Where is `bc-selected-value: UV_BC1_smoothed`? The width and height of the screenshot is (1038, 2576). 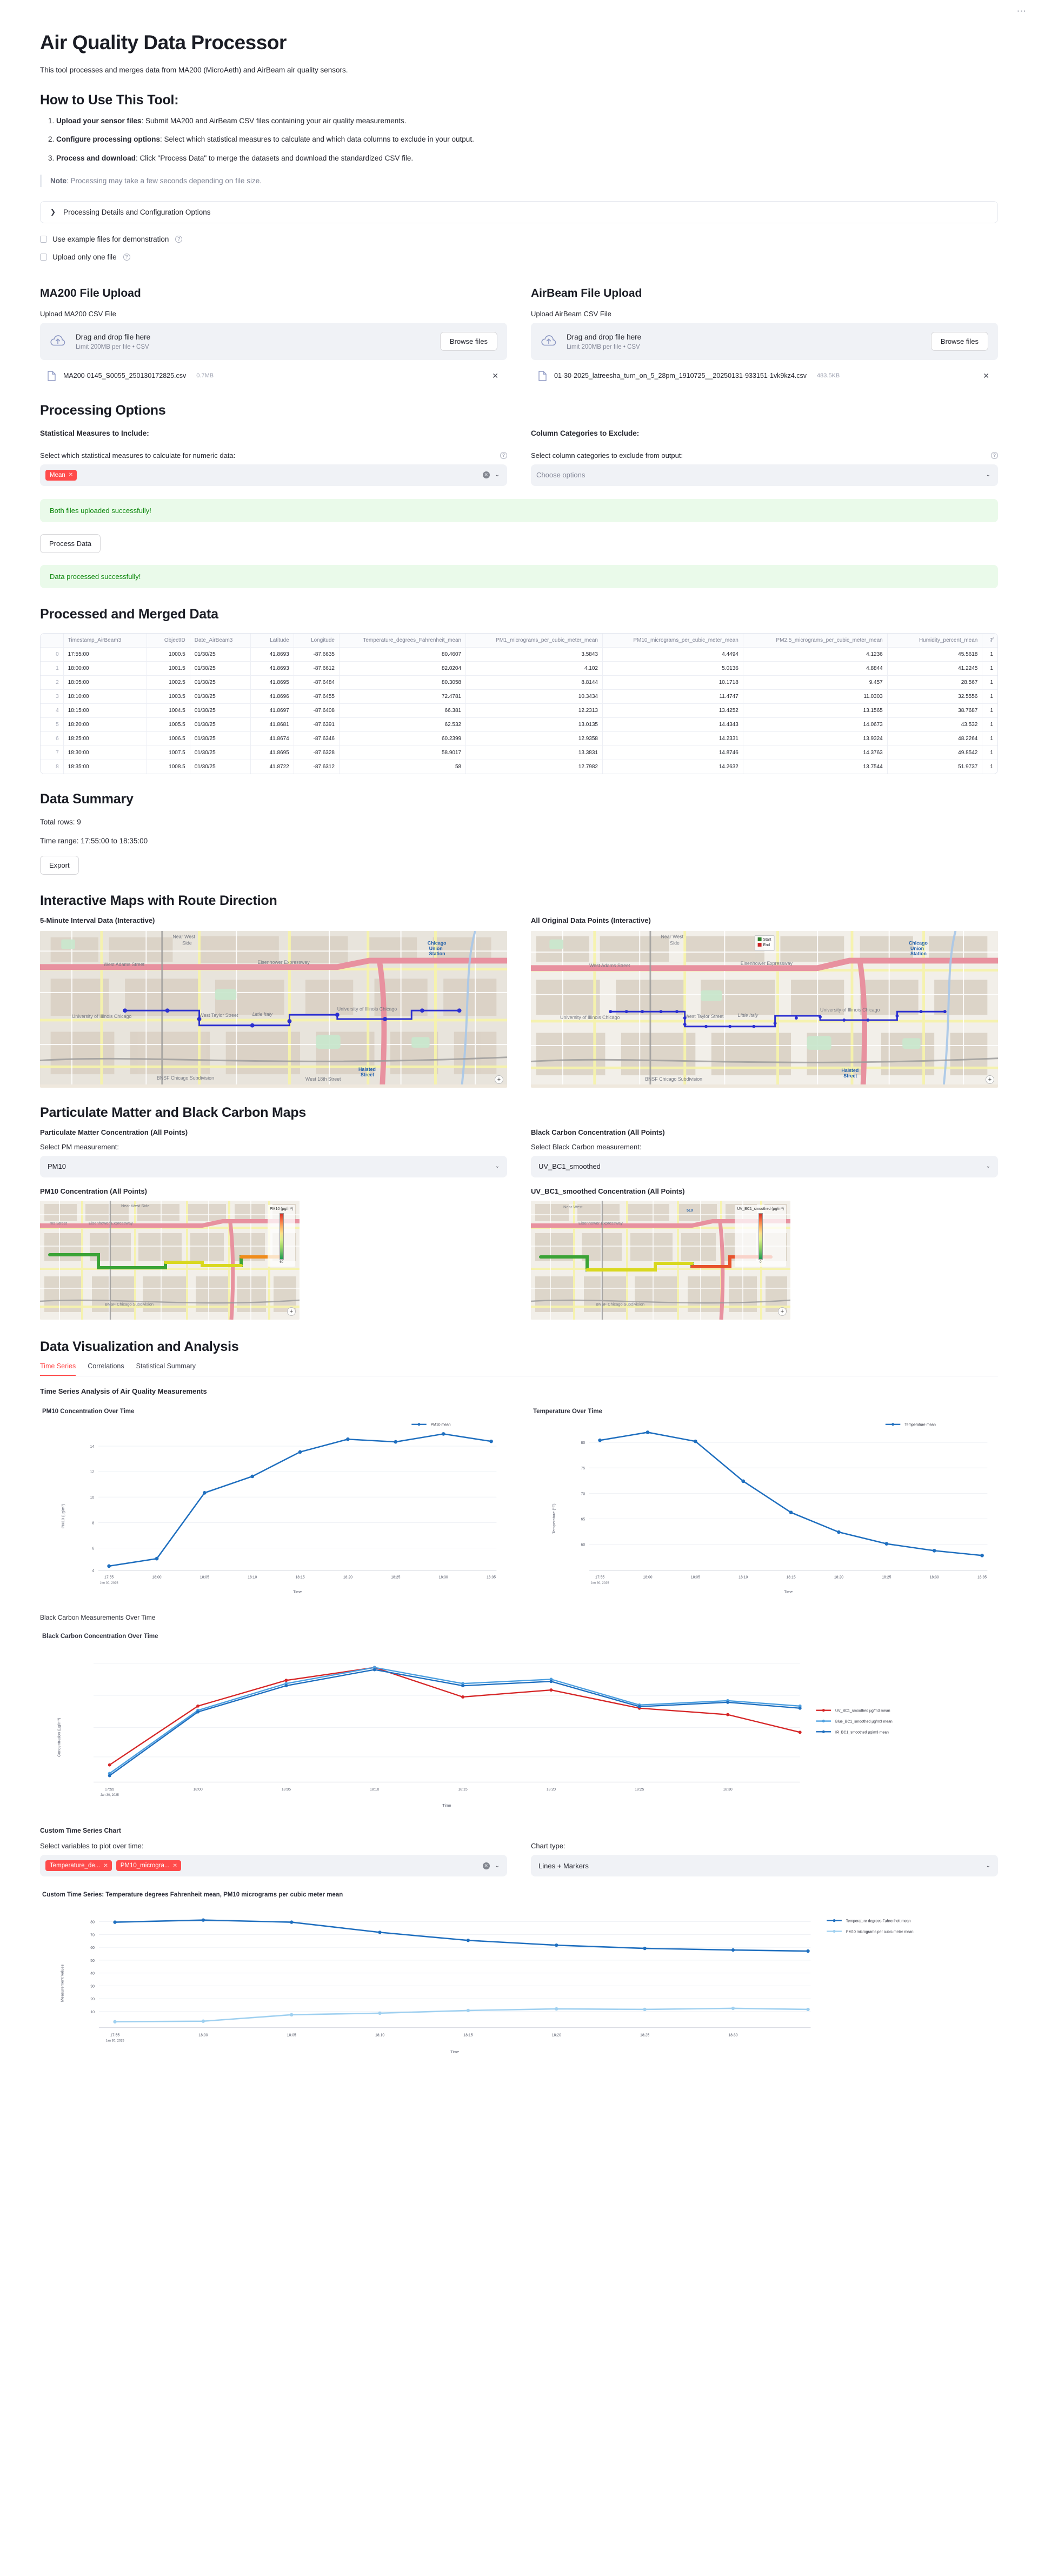
bc-selected-value: UV_BC1_smoothed is located at coordinates (569, 1166).